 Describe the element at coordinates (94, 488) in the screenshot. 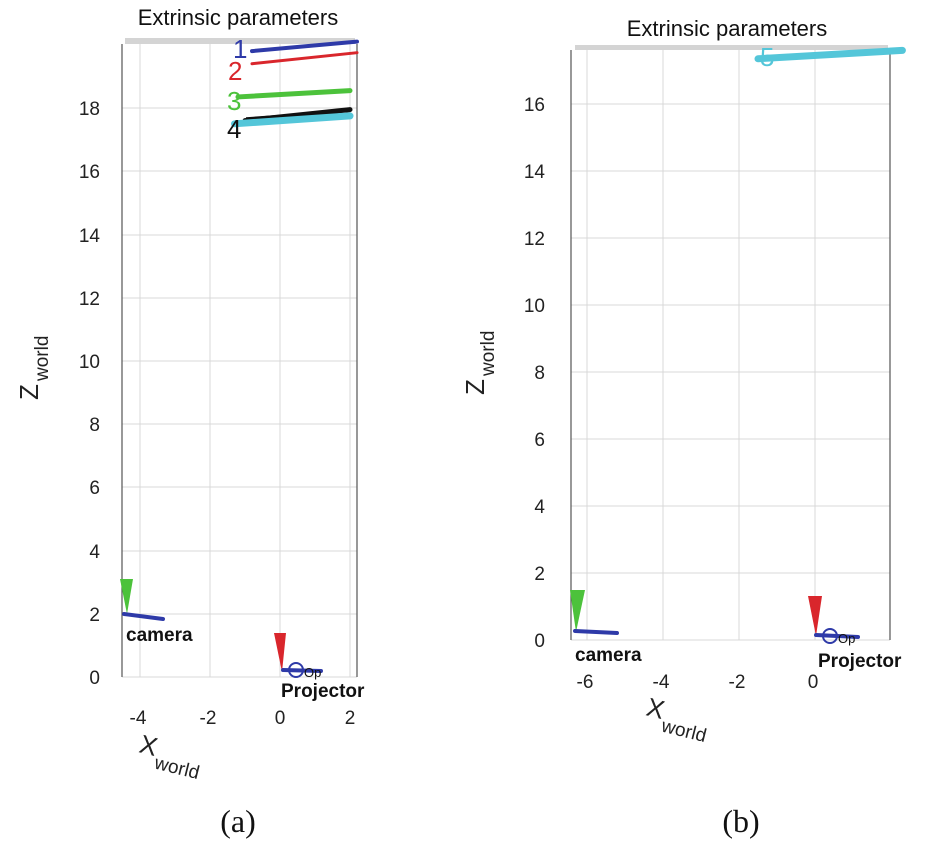

I see `a-ytick-label: 6` at that location.